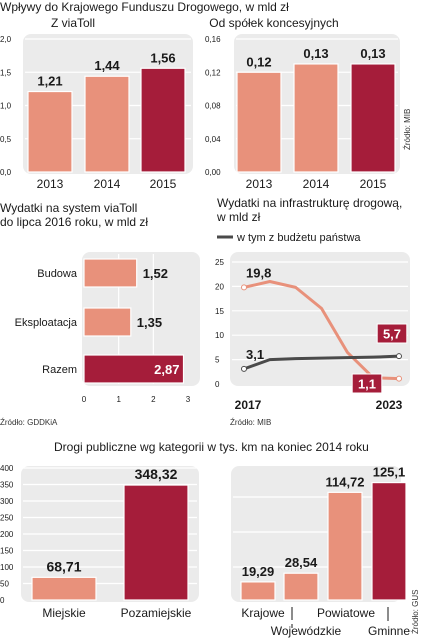 This screenshot has height=640, width=429. I want to click on chart1-category-label: 2014, so click(107, 184).